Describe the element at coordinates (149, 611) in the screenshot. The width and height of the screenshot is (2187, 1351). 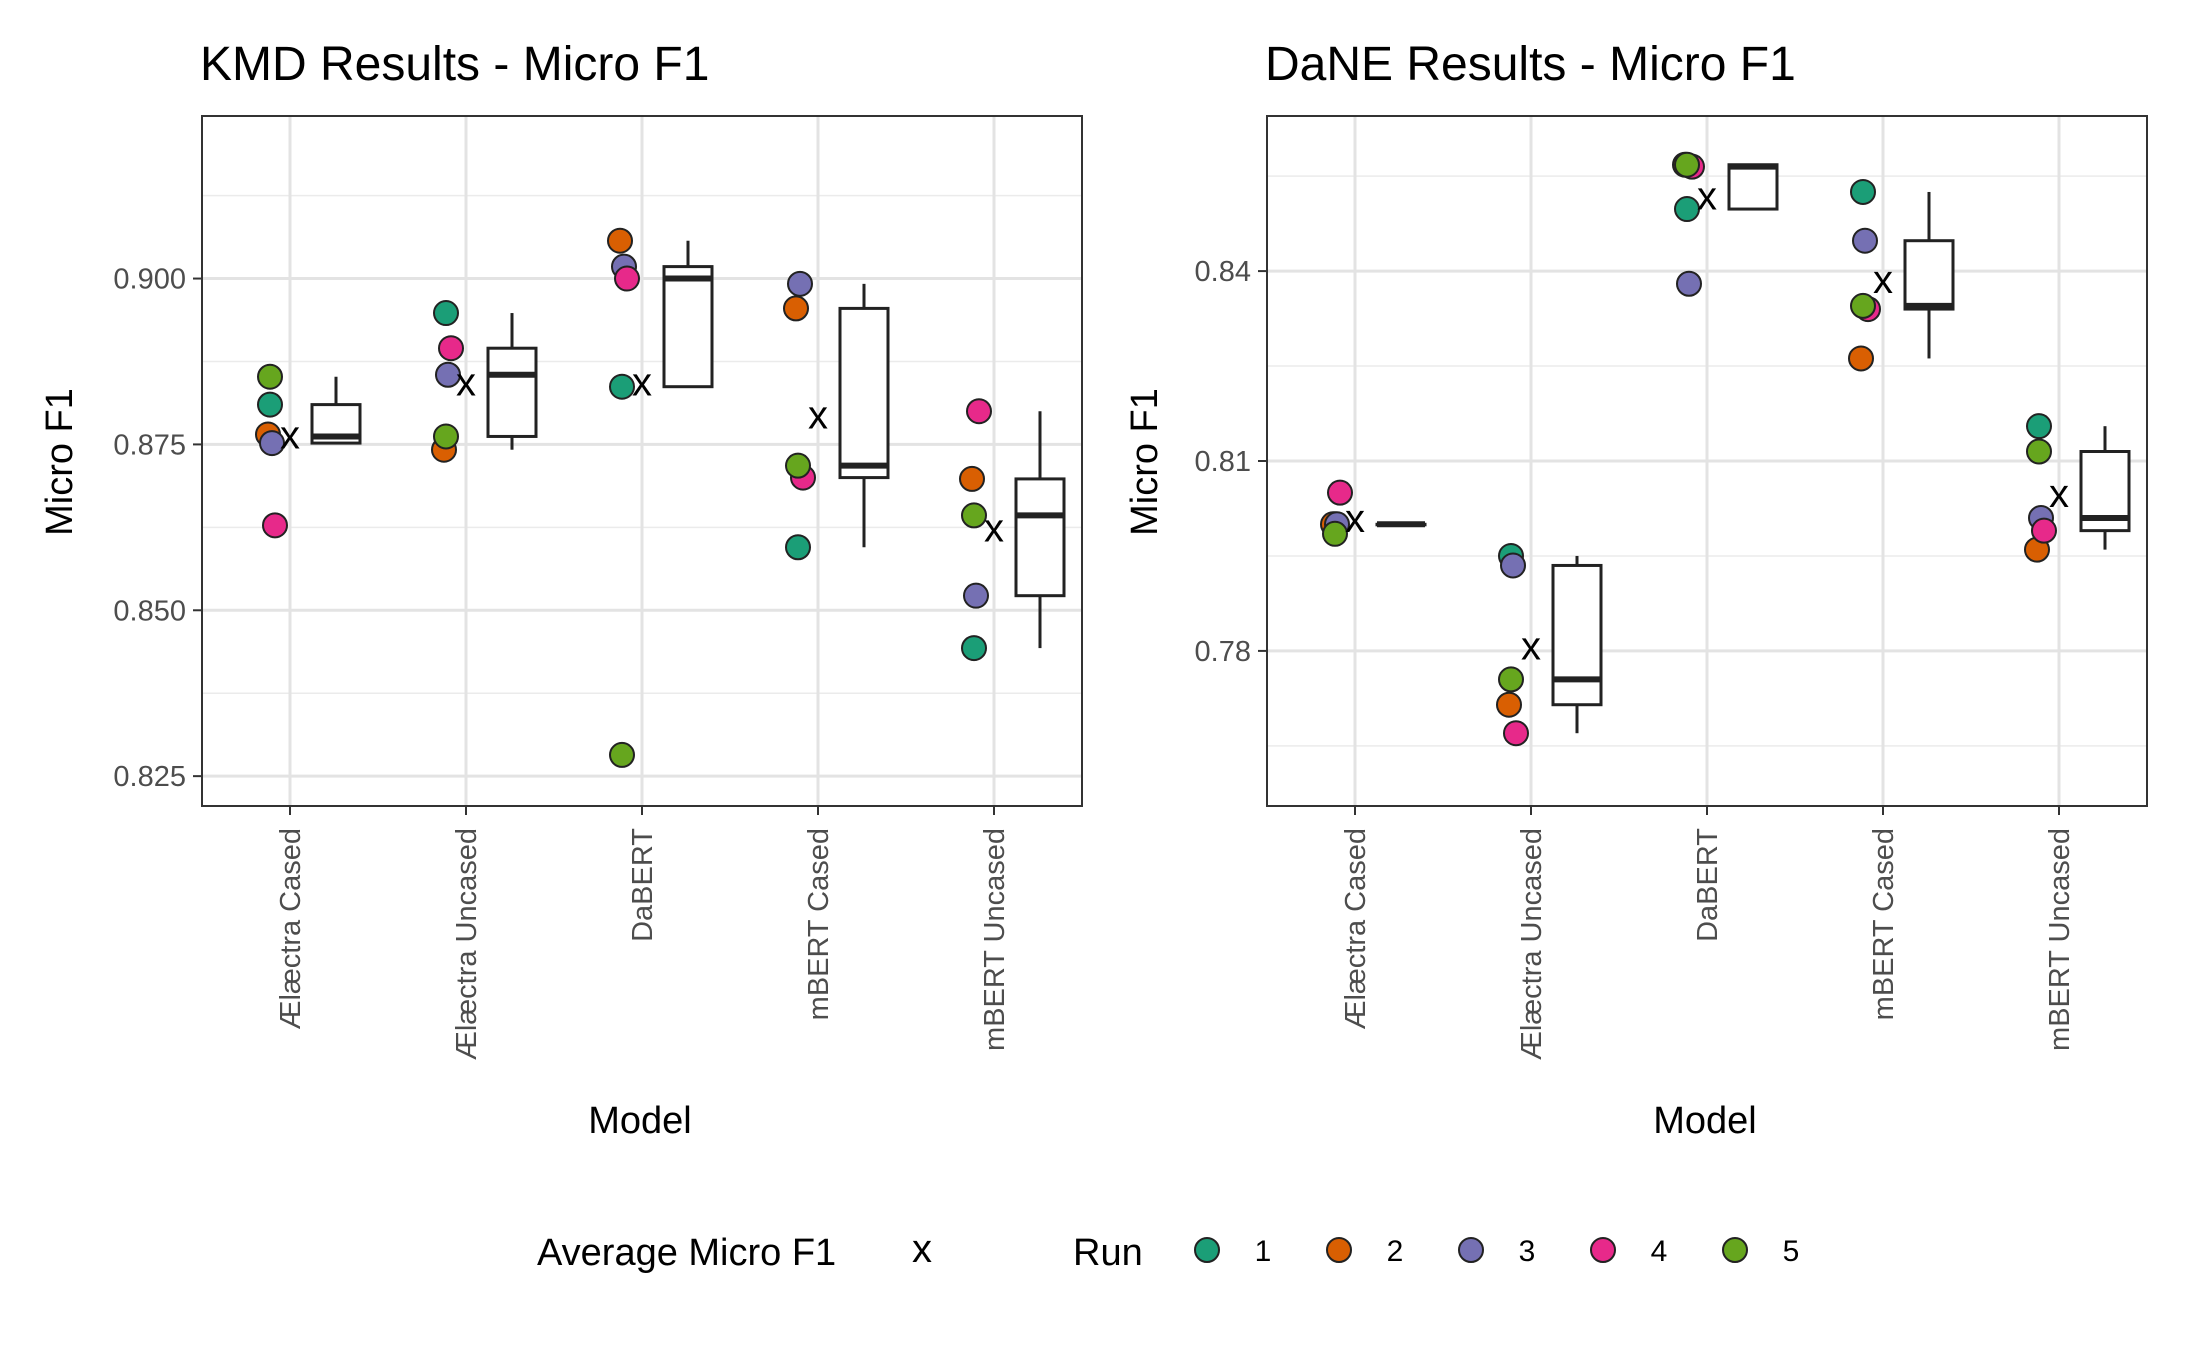
I see `kmd-y-tick-label: 0.850` at that location.